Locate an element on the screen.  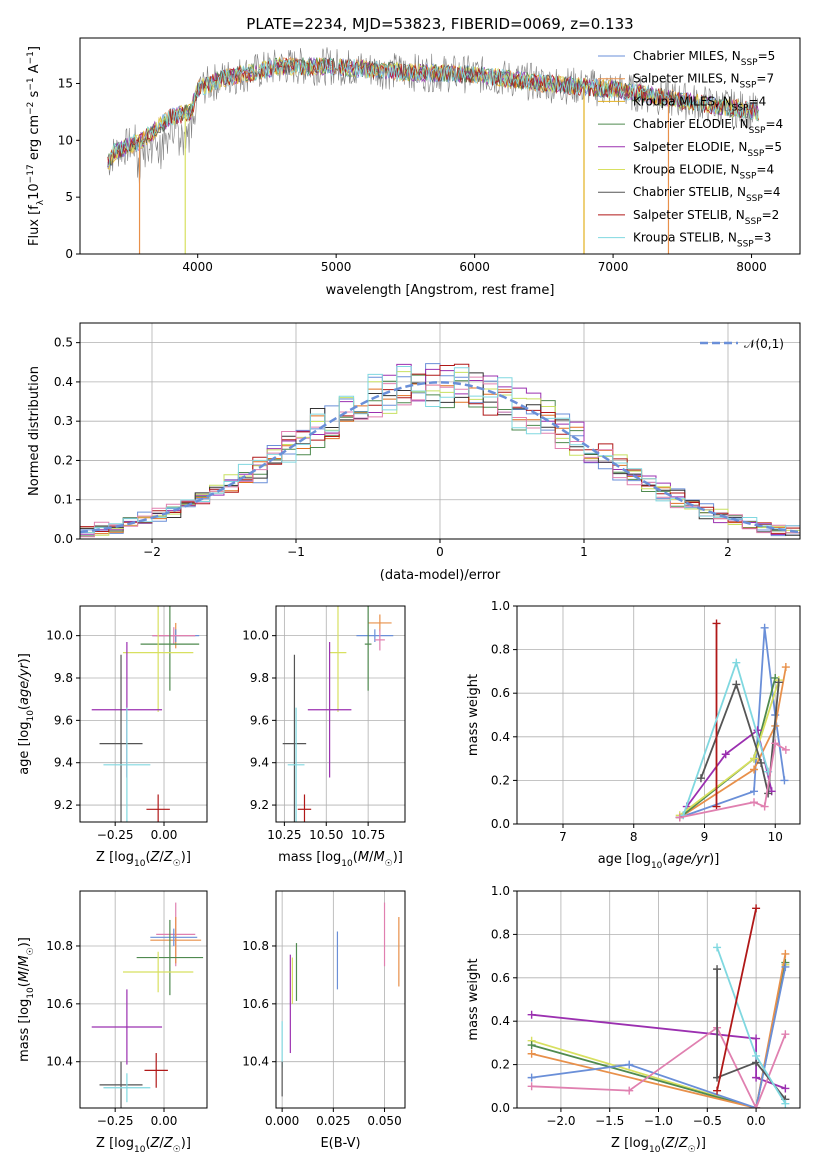
x-tick-label: 10.25 is located at coordinates (284, 835).